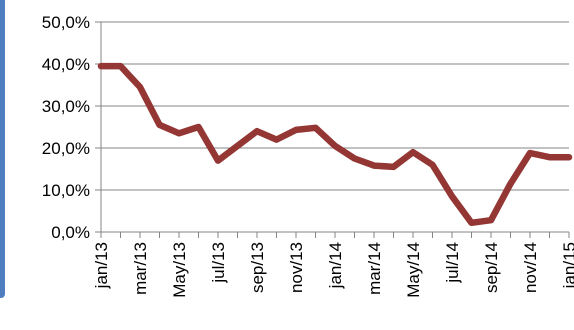 The width and height of the screenshot is (574, 330). What do you see at coordinates (567, 265) in the screenshot?
I see `x-tick-label: jan/15` at bounding box center [567, 265].